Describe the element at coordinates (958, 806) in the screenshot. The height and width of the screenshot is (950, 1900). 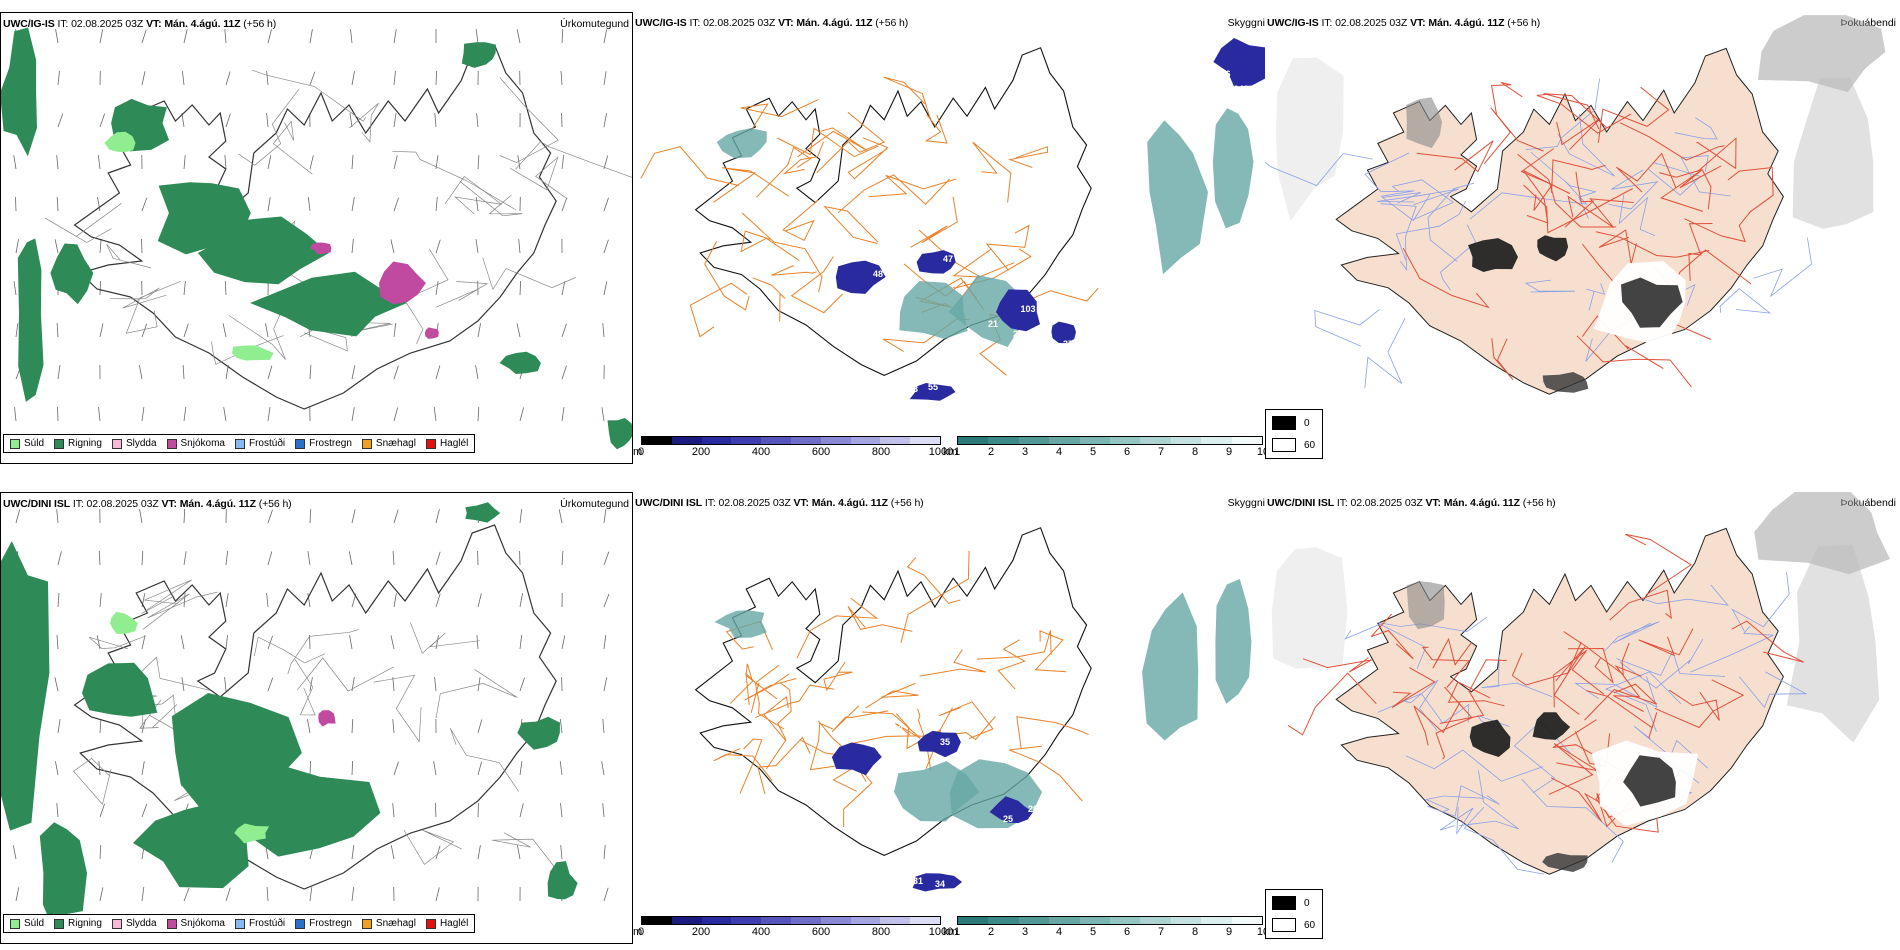
I see `cloud-labels: 48 56 35 20 25 31 34` at that location.